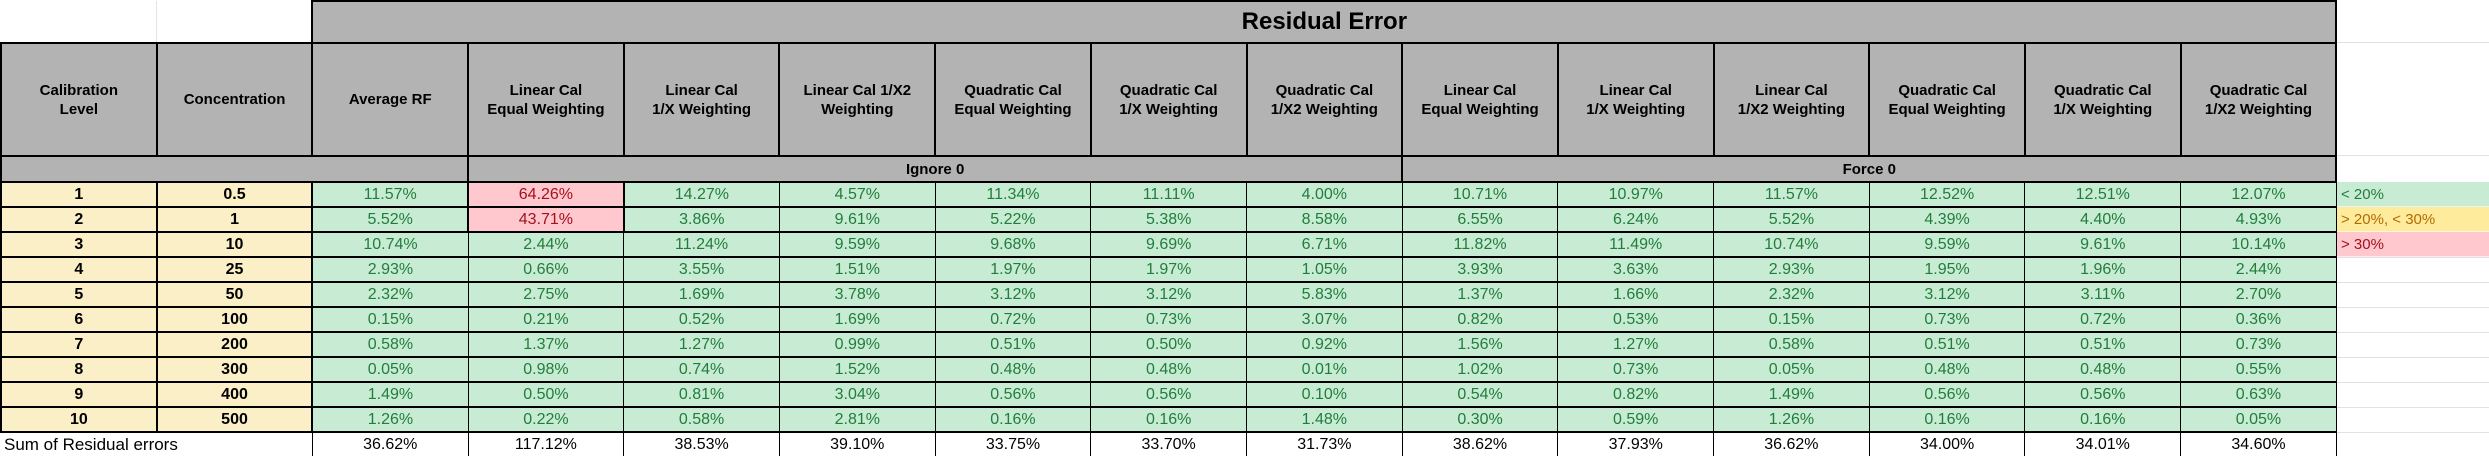 The width and height of the screenshot is (2489, 459). Describe the element at coordinates (1636, 194) in the screenshot. I see `cell-residual-linear-1x-force0: 10.97%` at that location.